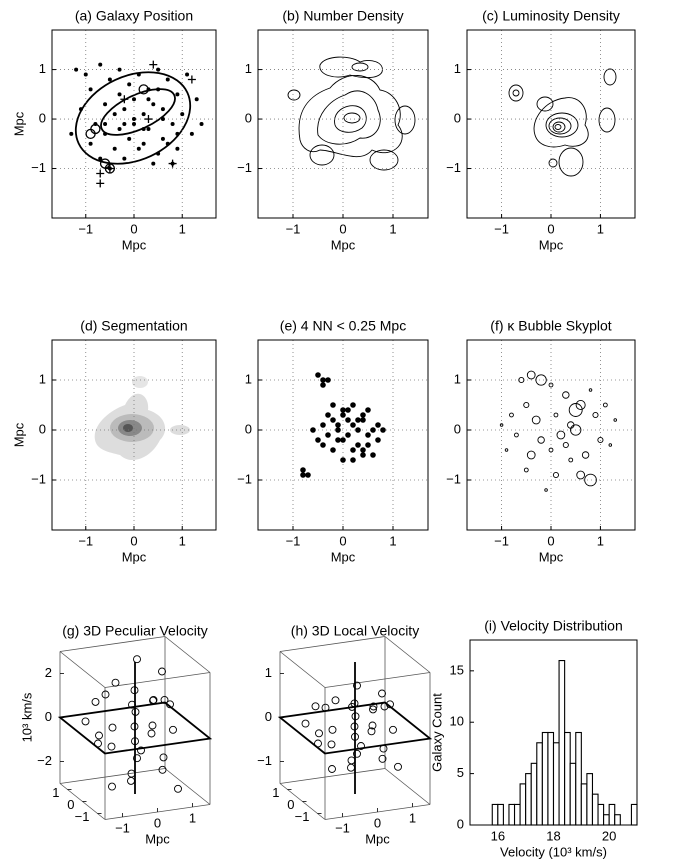  What do you see at coordinates (18, 123) in the screenshot?
I see `y-axis-label: Mpc` at bounding box center [18, 123].